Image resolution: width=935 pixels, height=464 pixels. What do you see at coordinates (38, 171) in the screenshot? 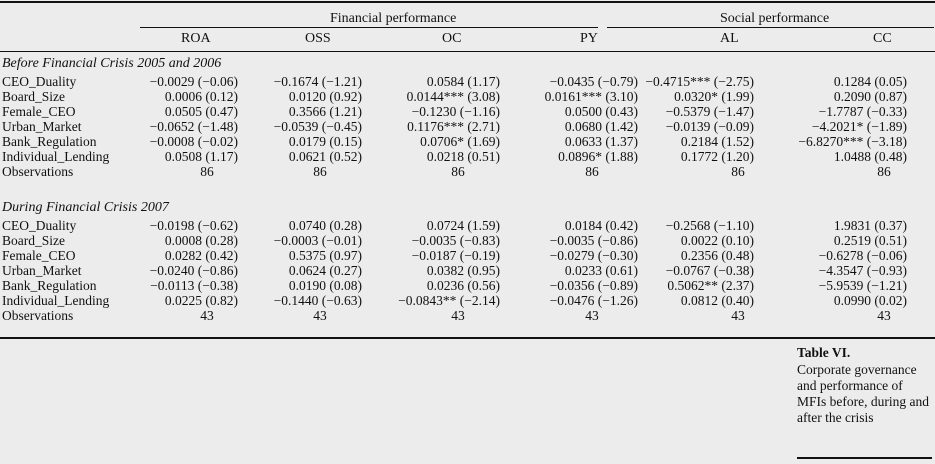
I see `row-label: Observations` at bounding box center [38, 171].